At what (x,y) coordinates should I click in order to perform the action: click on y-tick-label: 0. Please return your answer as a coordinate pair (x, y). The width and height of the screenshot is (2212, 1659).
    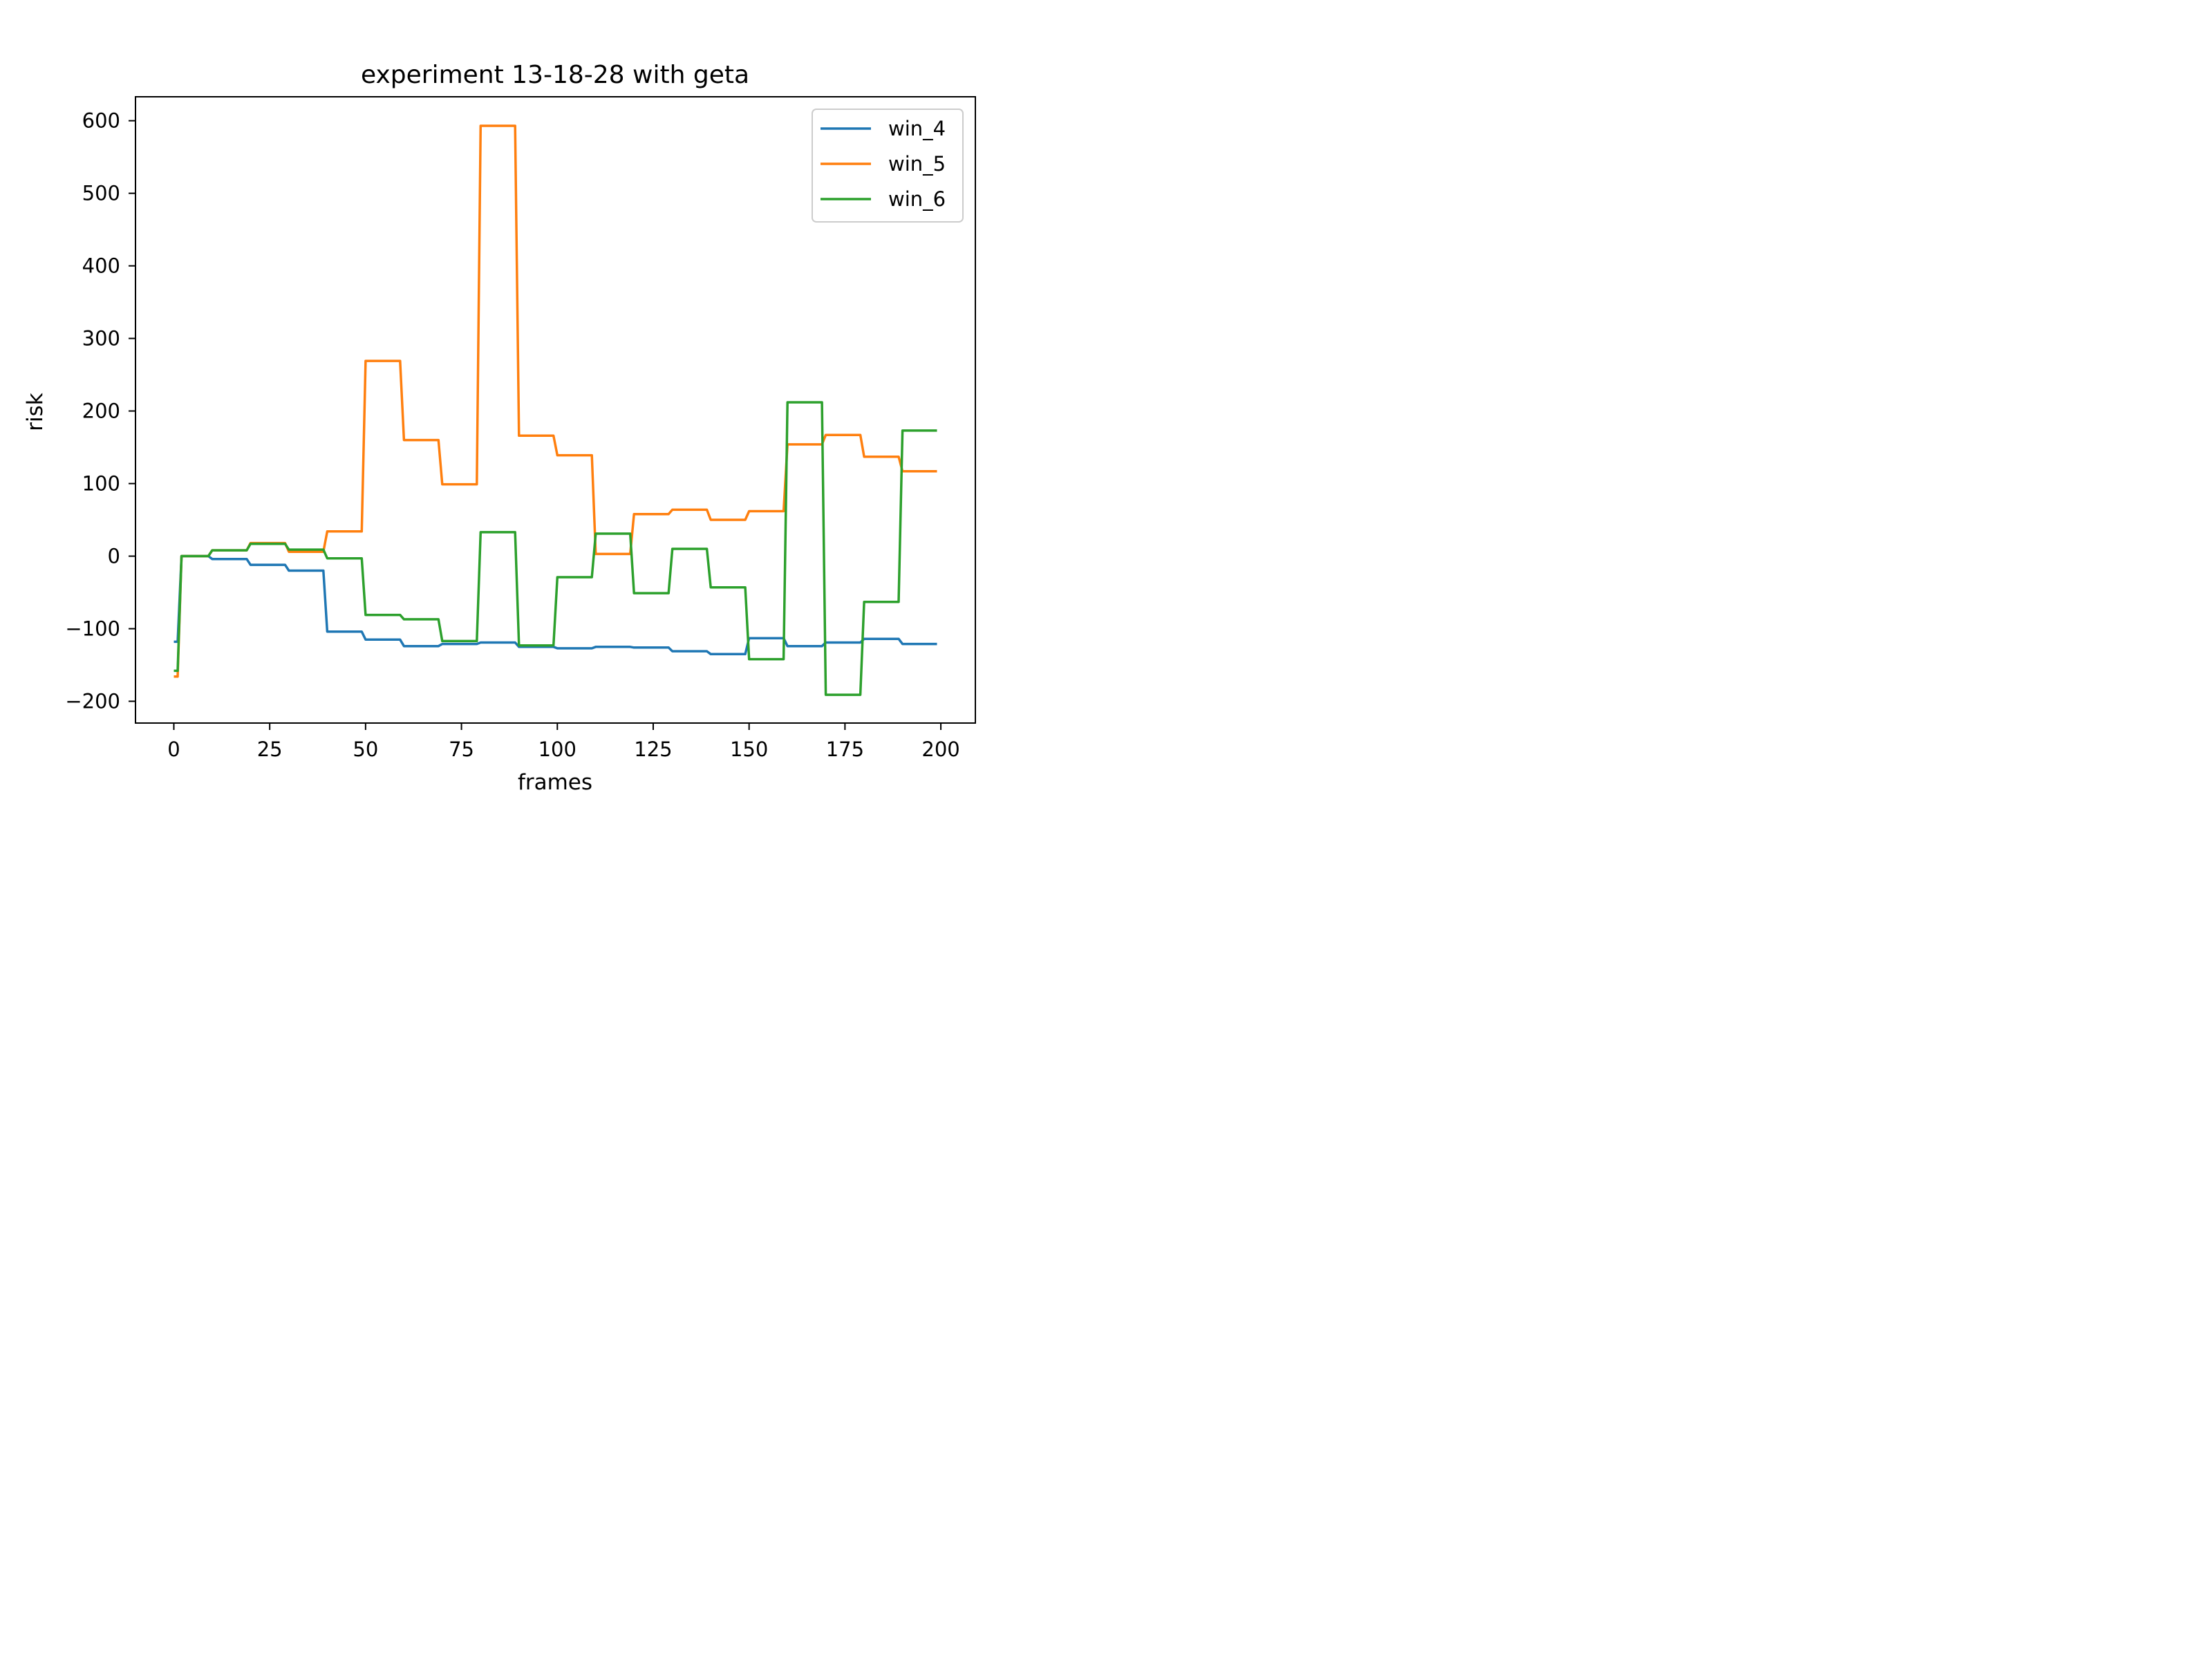
    Looking at the image, I should click on (114, 556).